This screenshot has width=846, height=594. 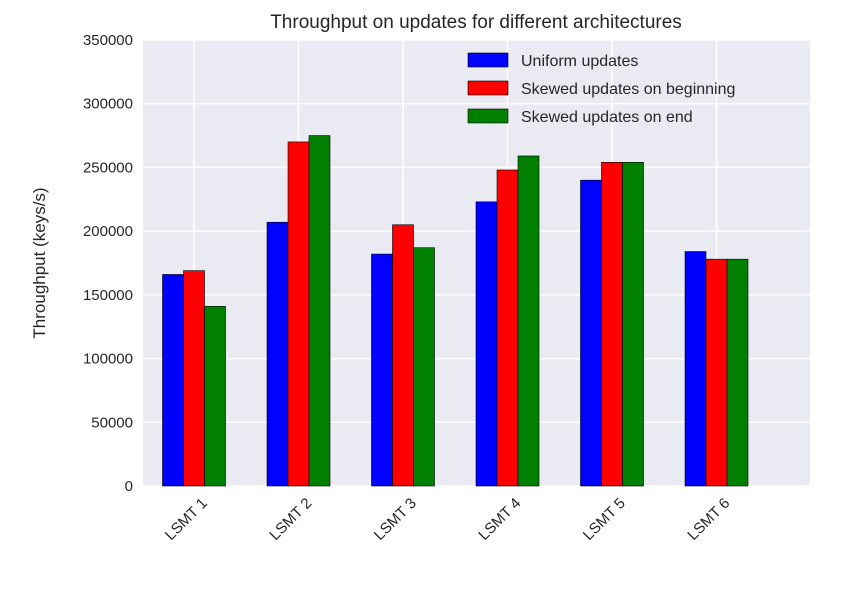 I want to click on x-tick-labels: LSMT 1 LSMT 2 LSMT 3 LSMT 4 LSMT 5 LSMT 6, so click(x=447, y=519).